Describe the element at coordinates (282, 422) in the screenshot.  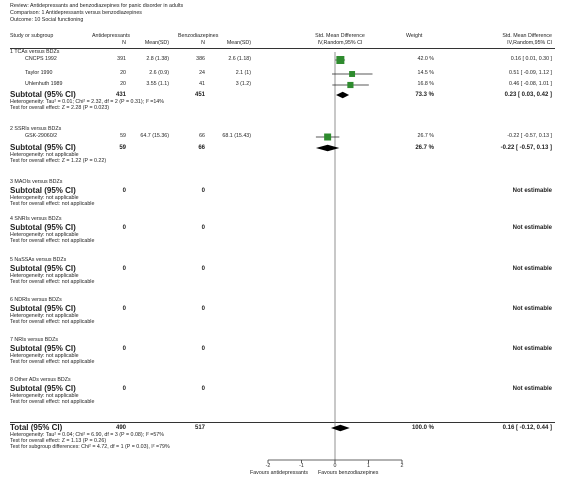
I see `total-rule` at that location.